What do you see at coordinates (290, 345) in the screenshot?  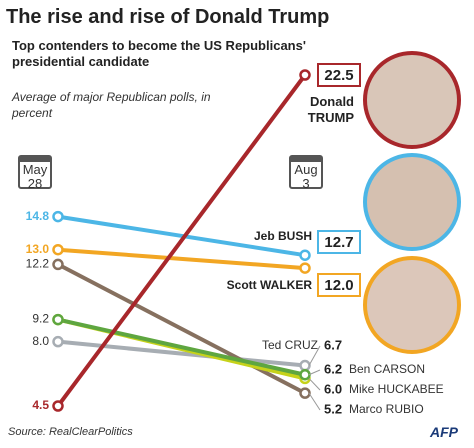 I see `series-name: Ted CRUZ` at bounding box center [290, 345].